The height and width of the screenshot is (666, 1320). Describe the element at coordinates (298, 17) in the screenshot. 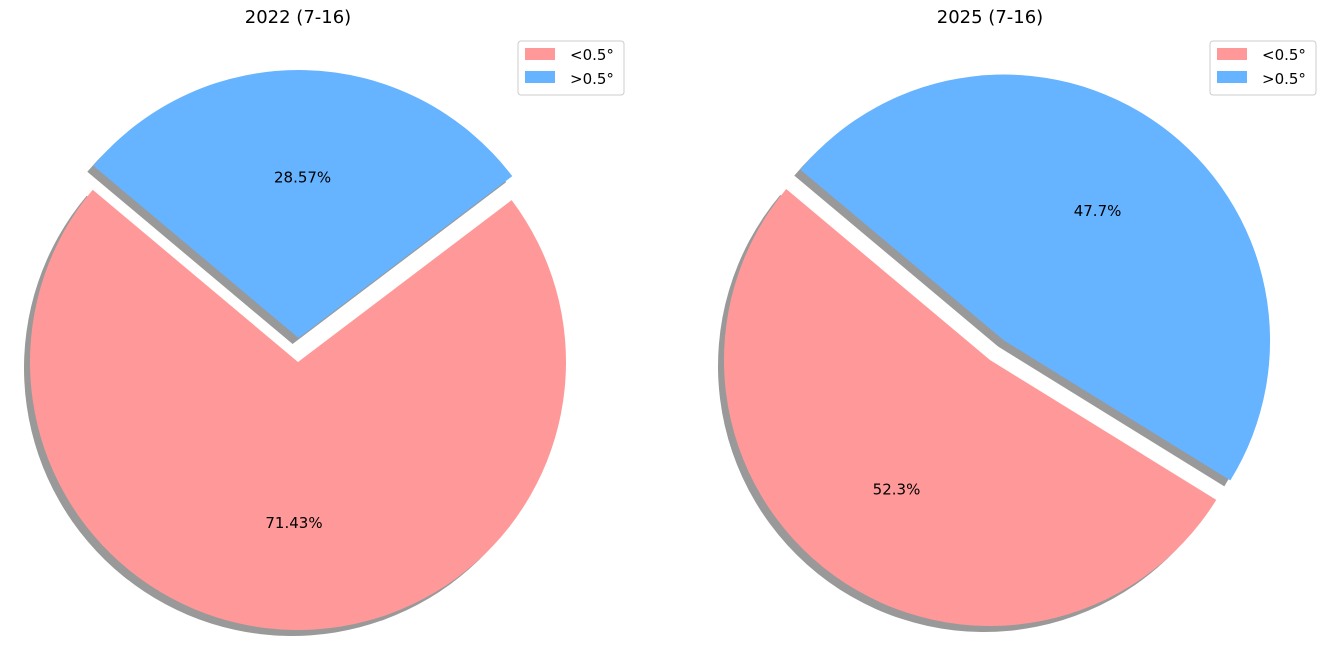

I see `chart-title: 2022 (7-16)` at that location.